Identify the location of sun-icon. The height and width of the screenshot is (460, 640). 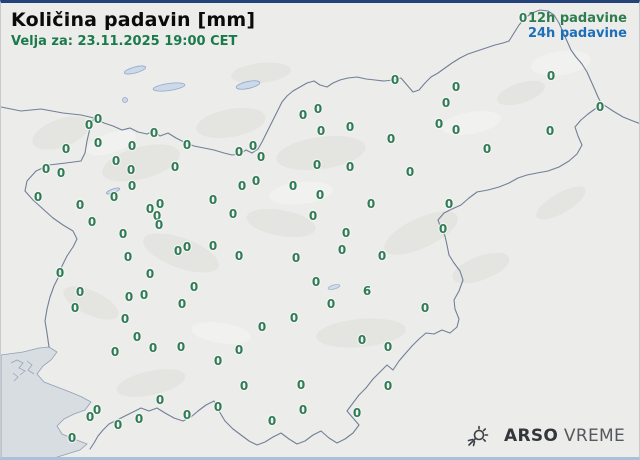
(478, 436).